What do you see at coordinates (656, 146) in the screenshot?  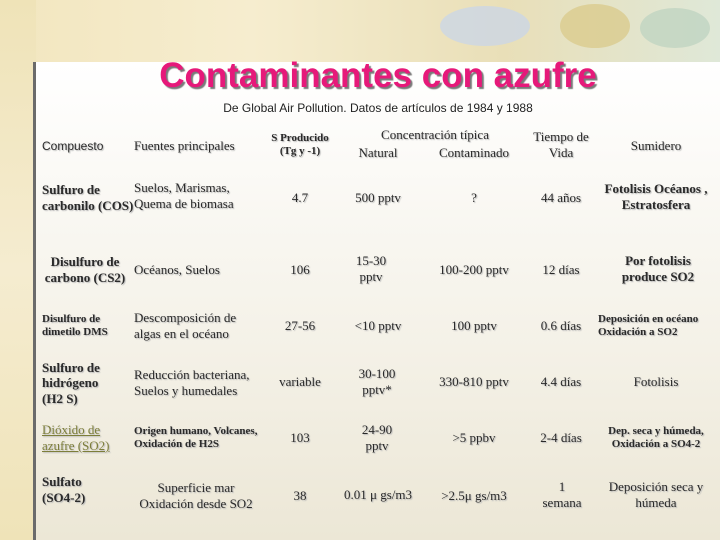 I see `header-sumidero: Sumidero` at bounding box center [656, 146].